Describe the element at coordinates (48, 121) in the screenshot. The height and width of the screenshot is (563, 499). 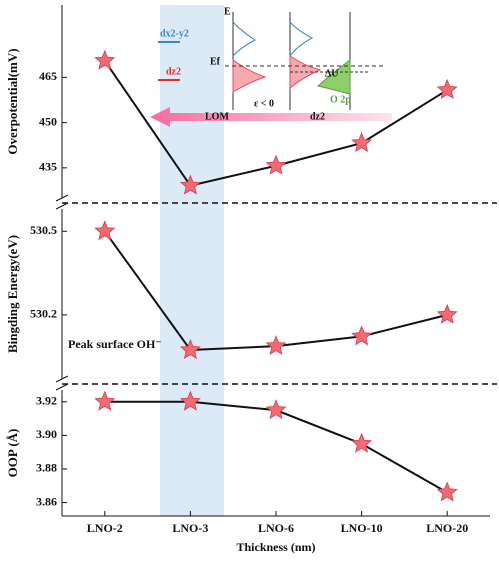
I see `y-tick-label: 450` at that location.